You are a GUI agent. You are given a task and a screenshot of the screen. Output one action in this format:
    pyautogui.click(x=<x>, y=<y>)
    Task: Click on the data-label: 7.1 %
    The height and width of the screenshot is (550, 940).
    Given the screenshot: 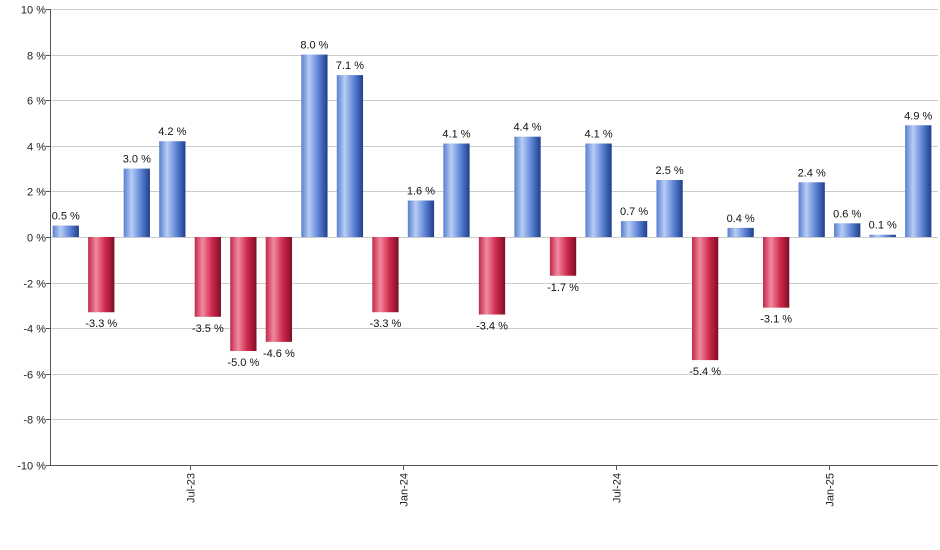 What is the action you would take?
    pyautogui.click(x=350, y=66)
    